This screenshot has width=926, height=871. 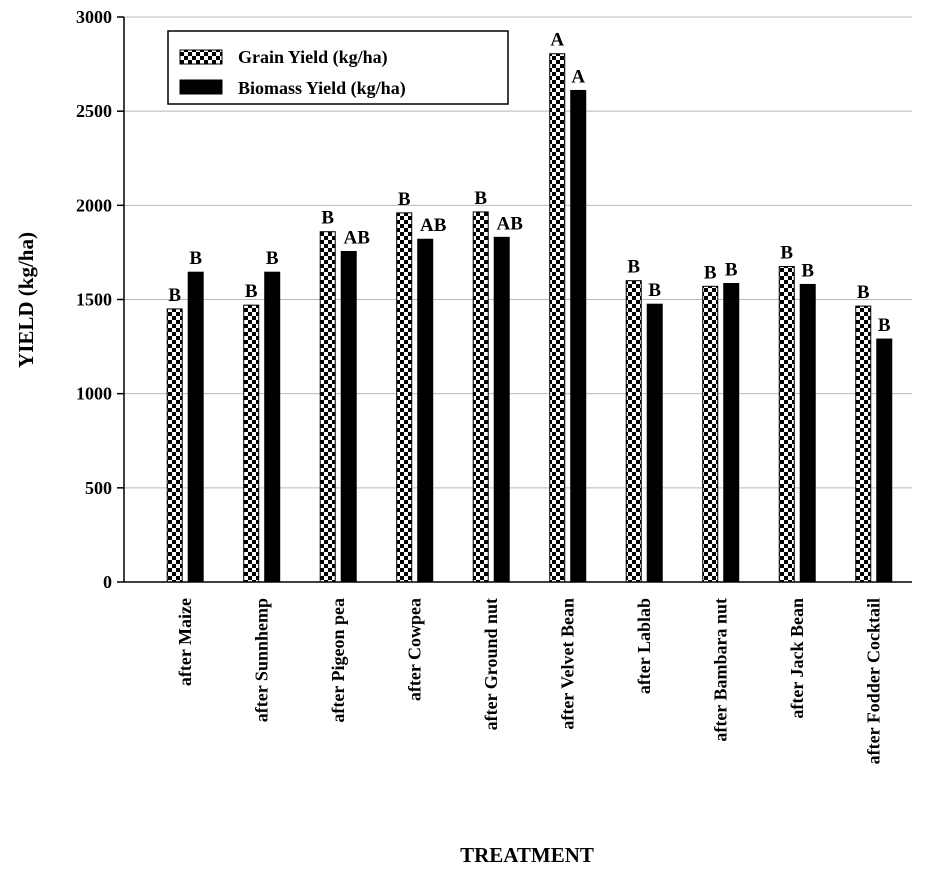 I want to click on y-tick-label: 1000, so click(x=94, y=394).